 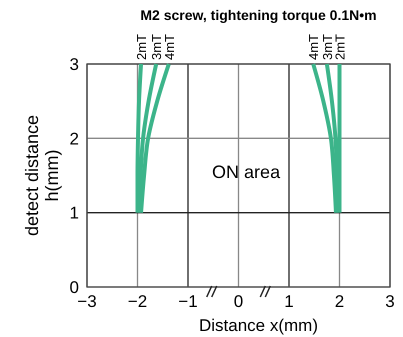 I want to click on y-tick-label: 2, so click(x=74, y=138).